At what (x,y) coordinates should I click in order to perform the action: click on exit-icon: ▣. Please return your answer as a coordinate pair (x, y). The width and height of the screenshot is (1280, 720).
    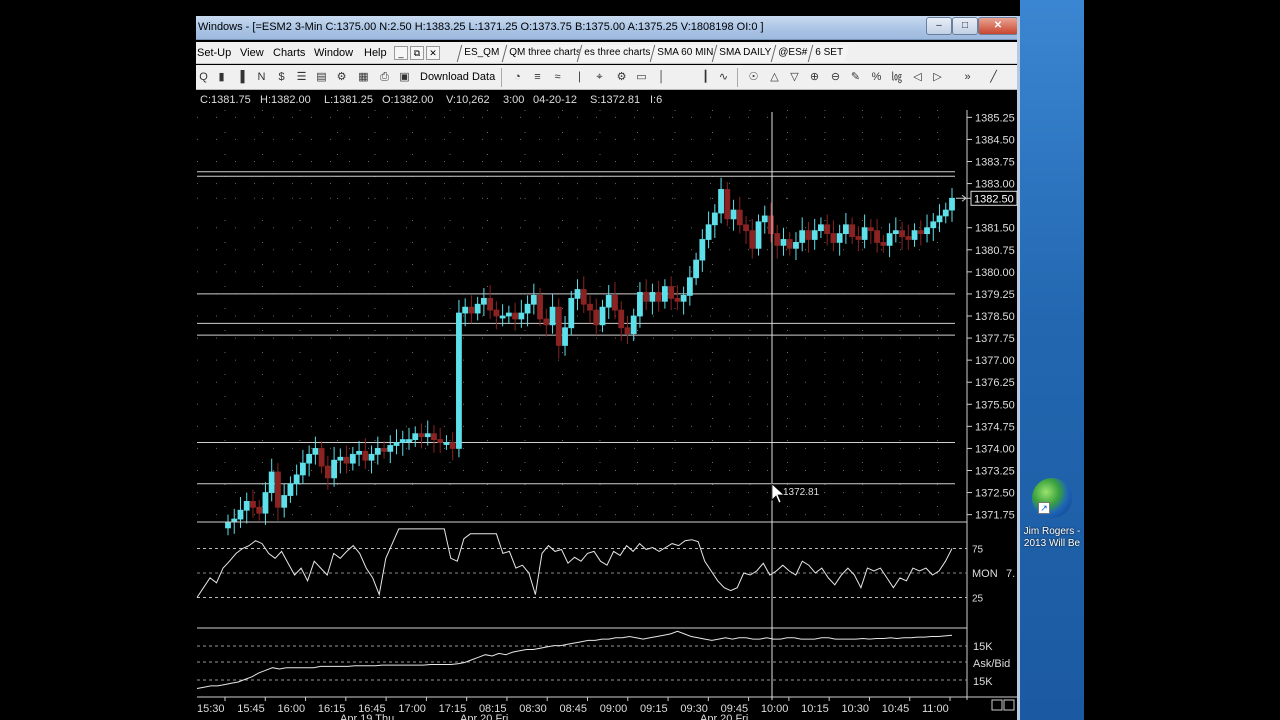
    Looking at the image, I should click on (404, 77).